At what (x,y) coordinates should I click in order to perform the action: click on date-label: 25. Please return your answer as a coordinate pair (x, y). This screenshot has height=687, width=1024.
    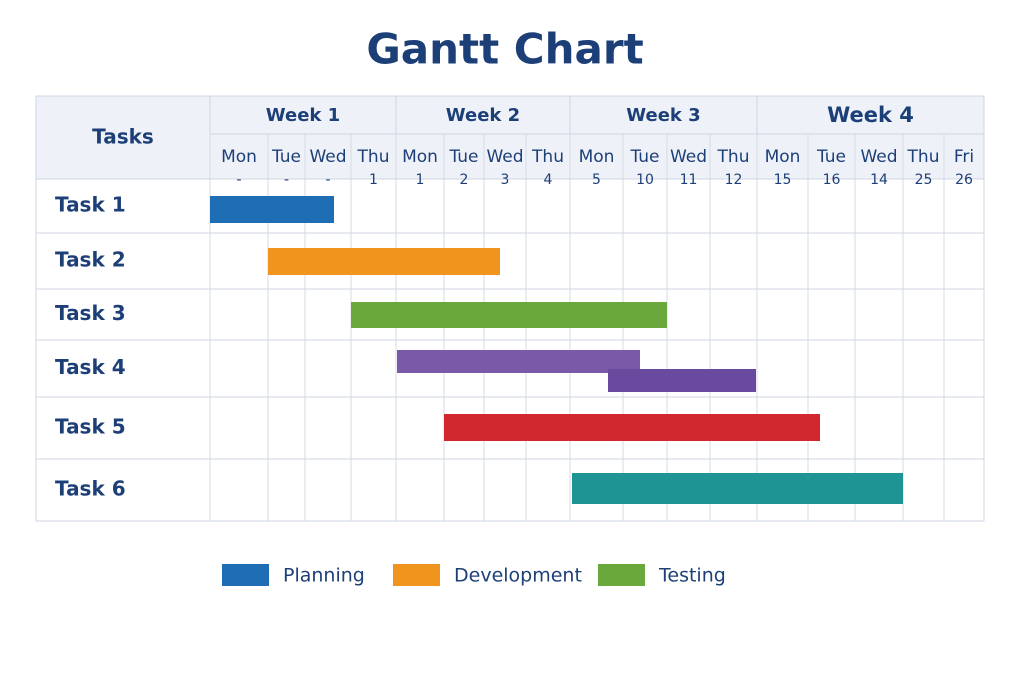
    Looking at the image, I should click on (924, 180).